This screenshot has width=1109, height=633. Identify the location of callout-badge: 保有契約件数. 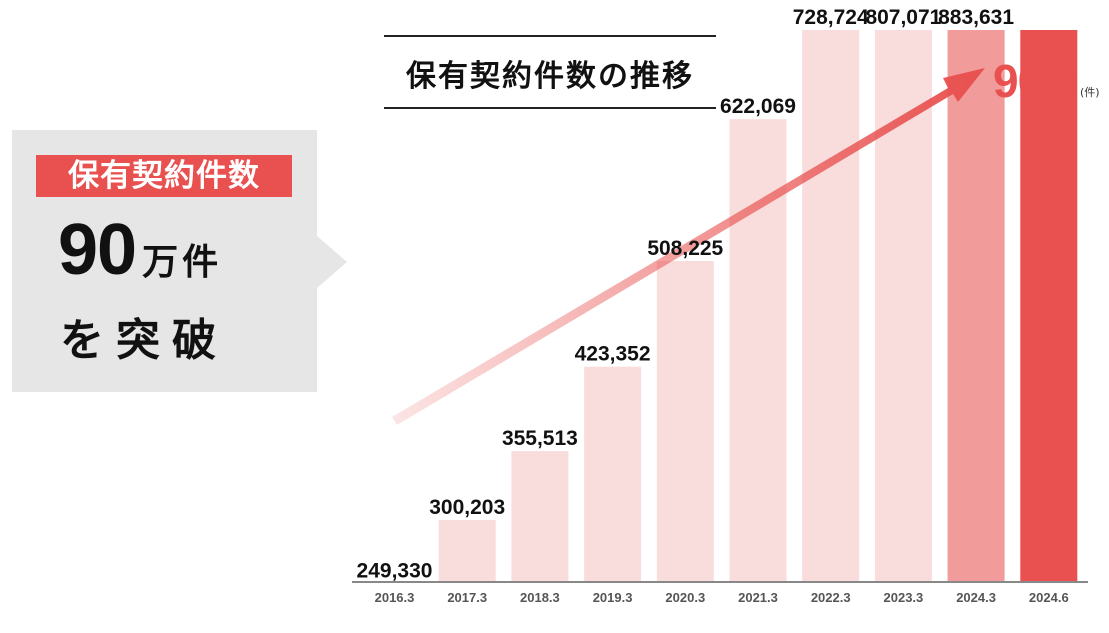
(164, 176).